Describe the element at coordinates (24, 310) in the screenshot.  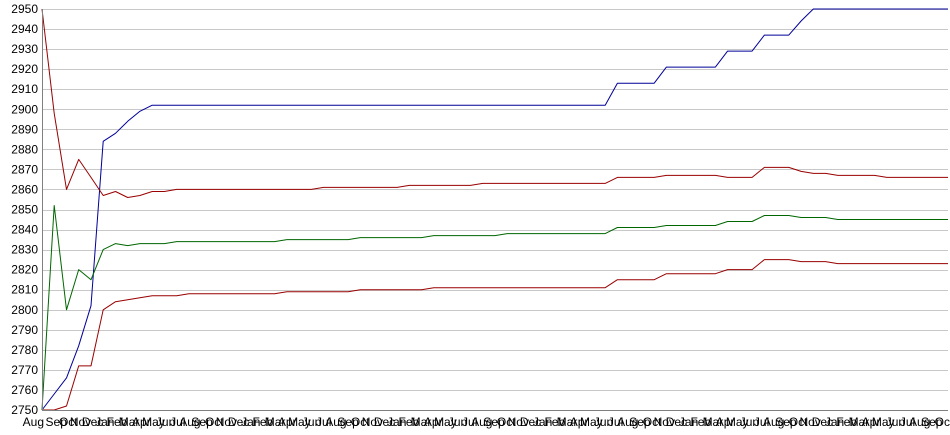
I see `y-tick-label: 2800` at that location.